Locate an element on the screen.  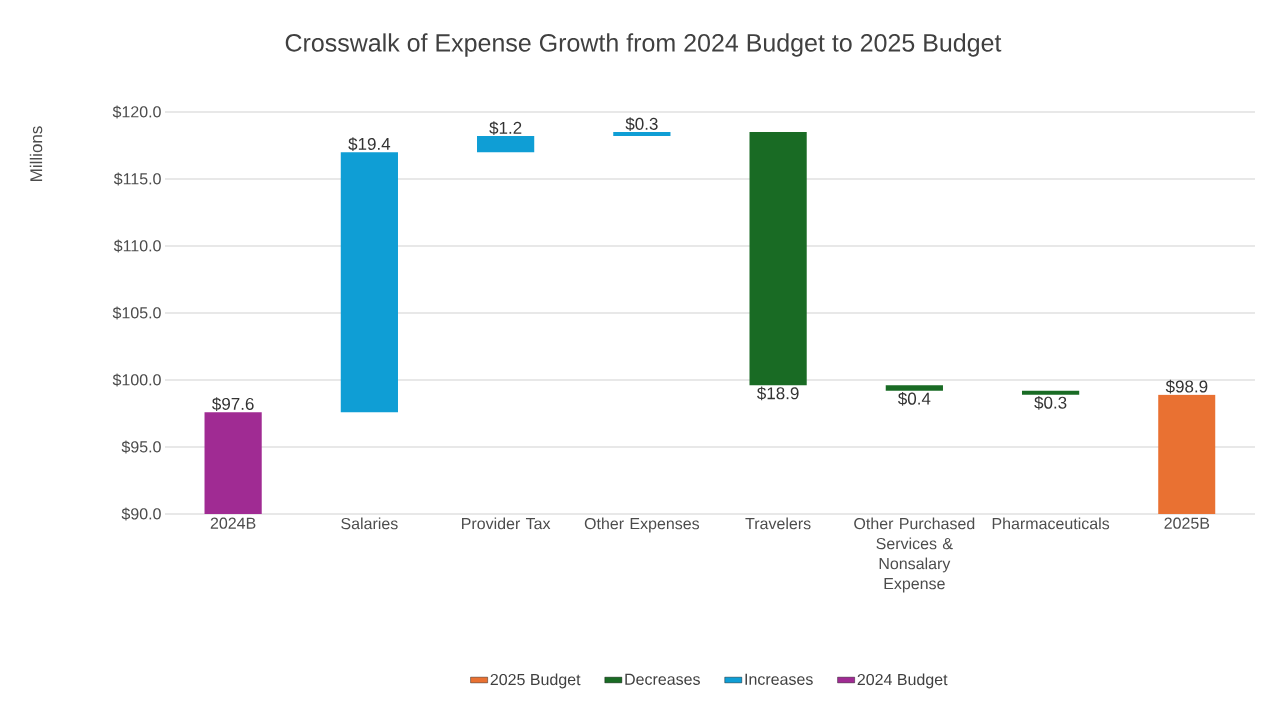
y-tick-label: $115.0 is located at coordinates (137, 179).